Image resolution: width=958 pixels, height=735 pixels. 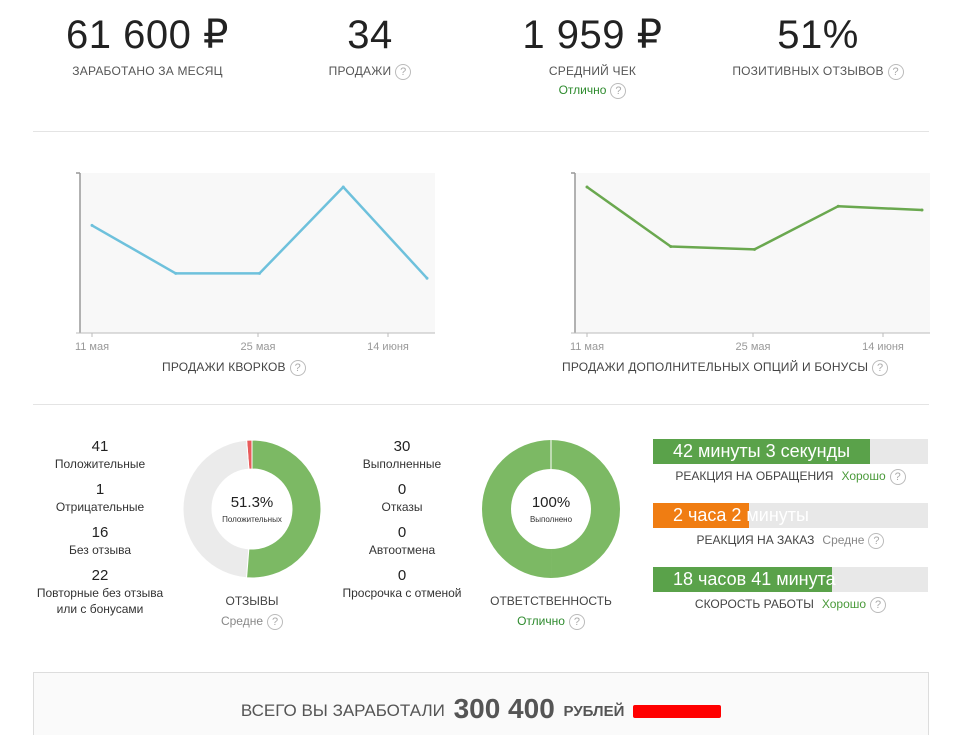 I want to click on reviews-rating: Средне?, so click(x=252, y=622).